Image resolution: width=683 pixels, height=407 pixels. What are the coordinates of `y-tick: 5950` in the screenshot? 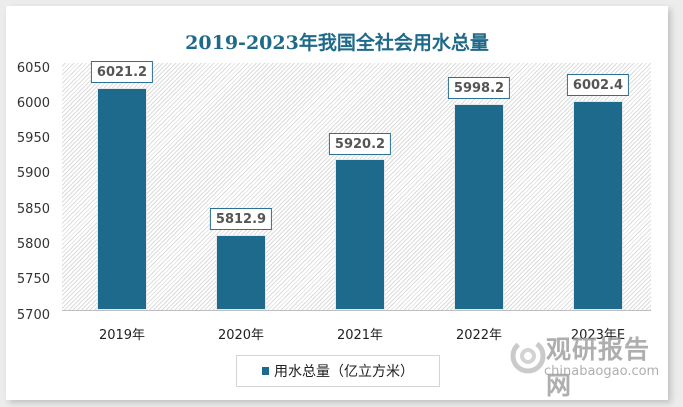 It's located at (33, 138).